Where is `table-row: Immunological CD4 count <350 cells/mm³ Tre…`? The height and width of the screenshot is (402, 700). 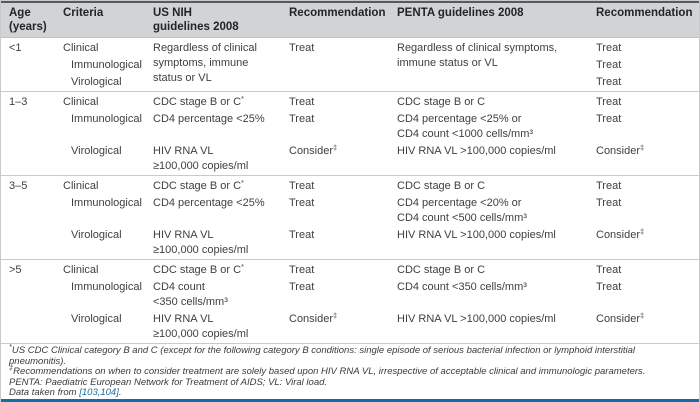
table-row: Immunological CD4 count <350 cells/mm³ Tre… is located at coordinates (350, 295).